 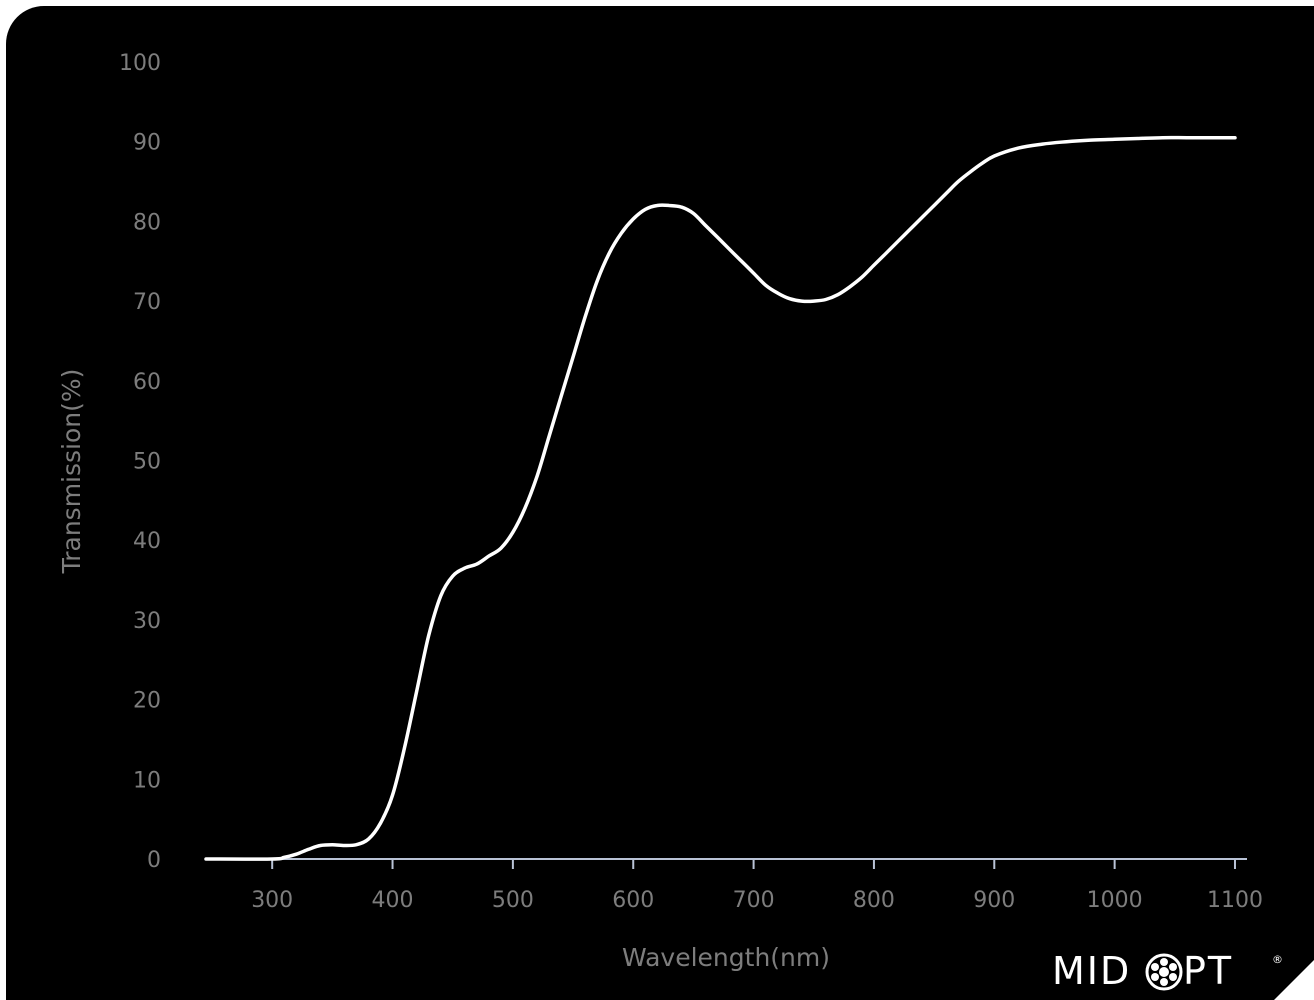 I want to click on registered-mark: ®, so click(x=1277, y=959).